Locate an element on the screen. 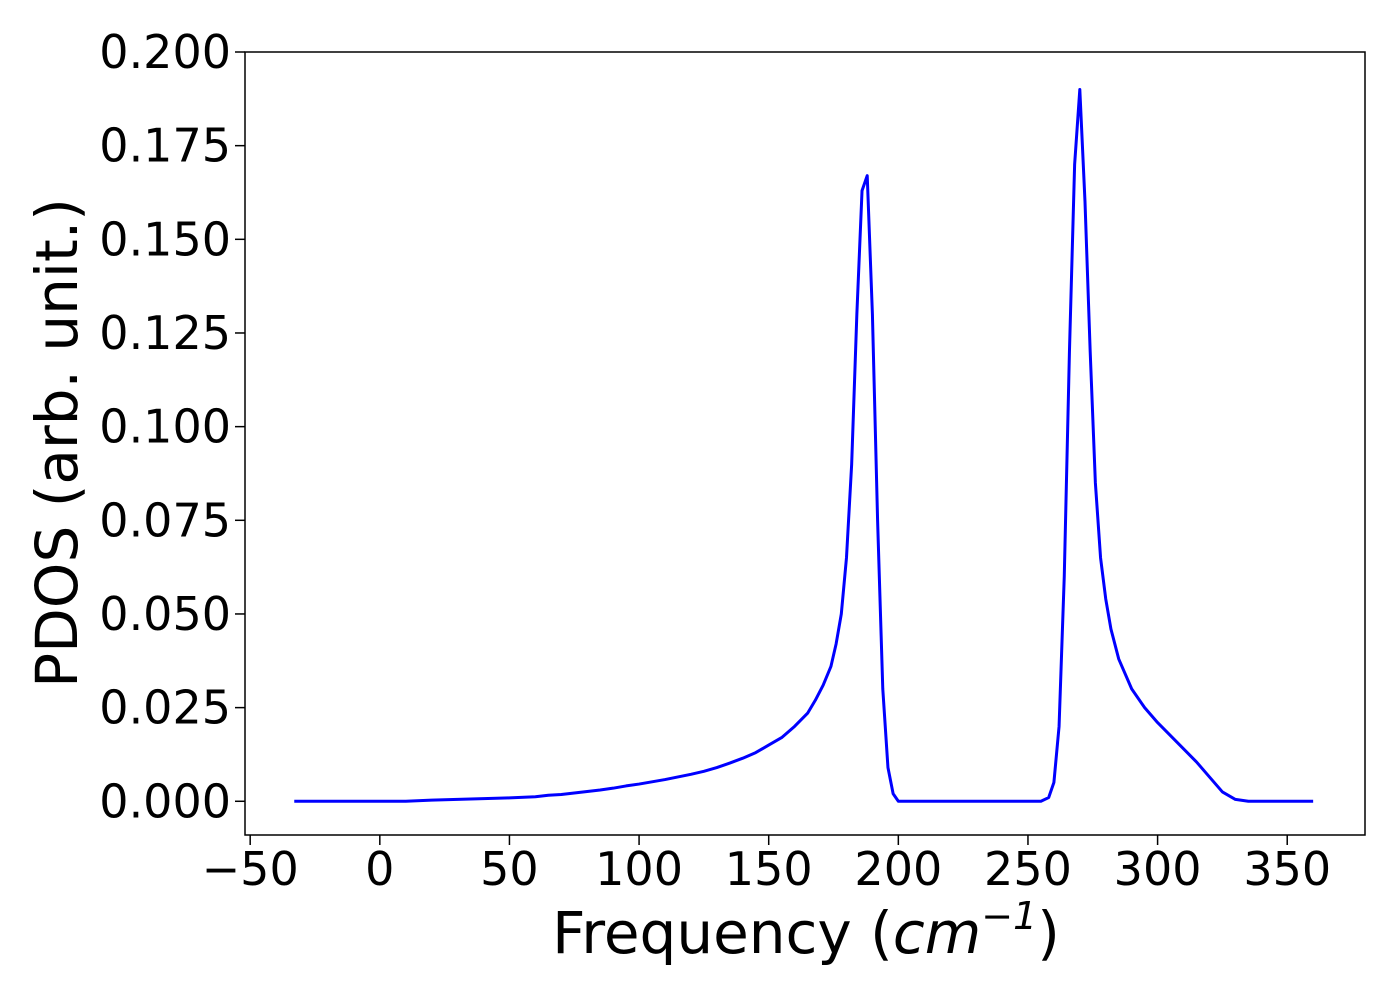  x-tick-label: 50 is located at coordinates (509, 869).